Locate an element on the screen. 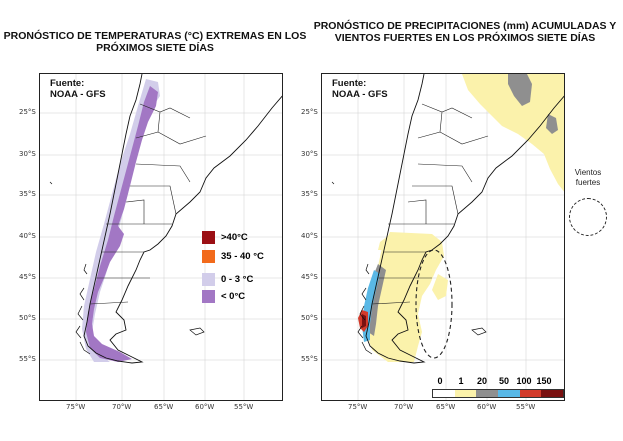 This screenshot has width=623, height=441. legend-label: 35 - 40 °C is located at coordinates (242, 256).